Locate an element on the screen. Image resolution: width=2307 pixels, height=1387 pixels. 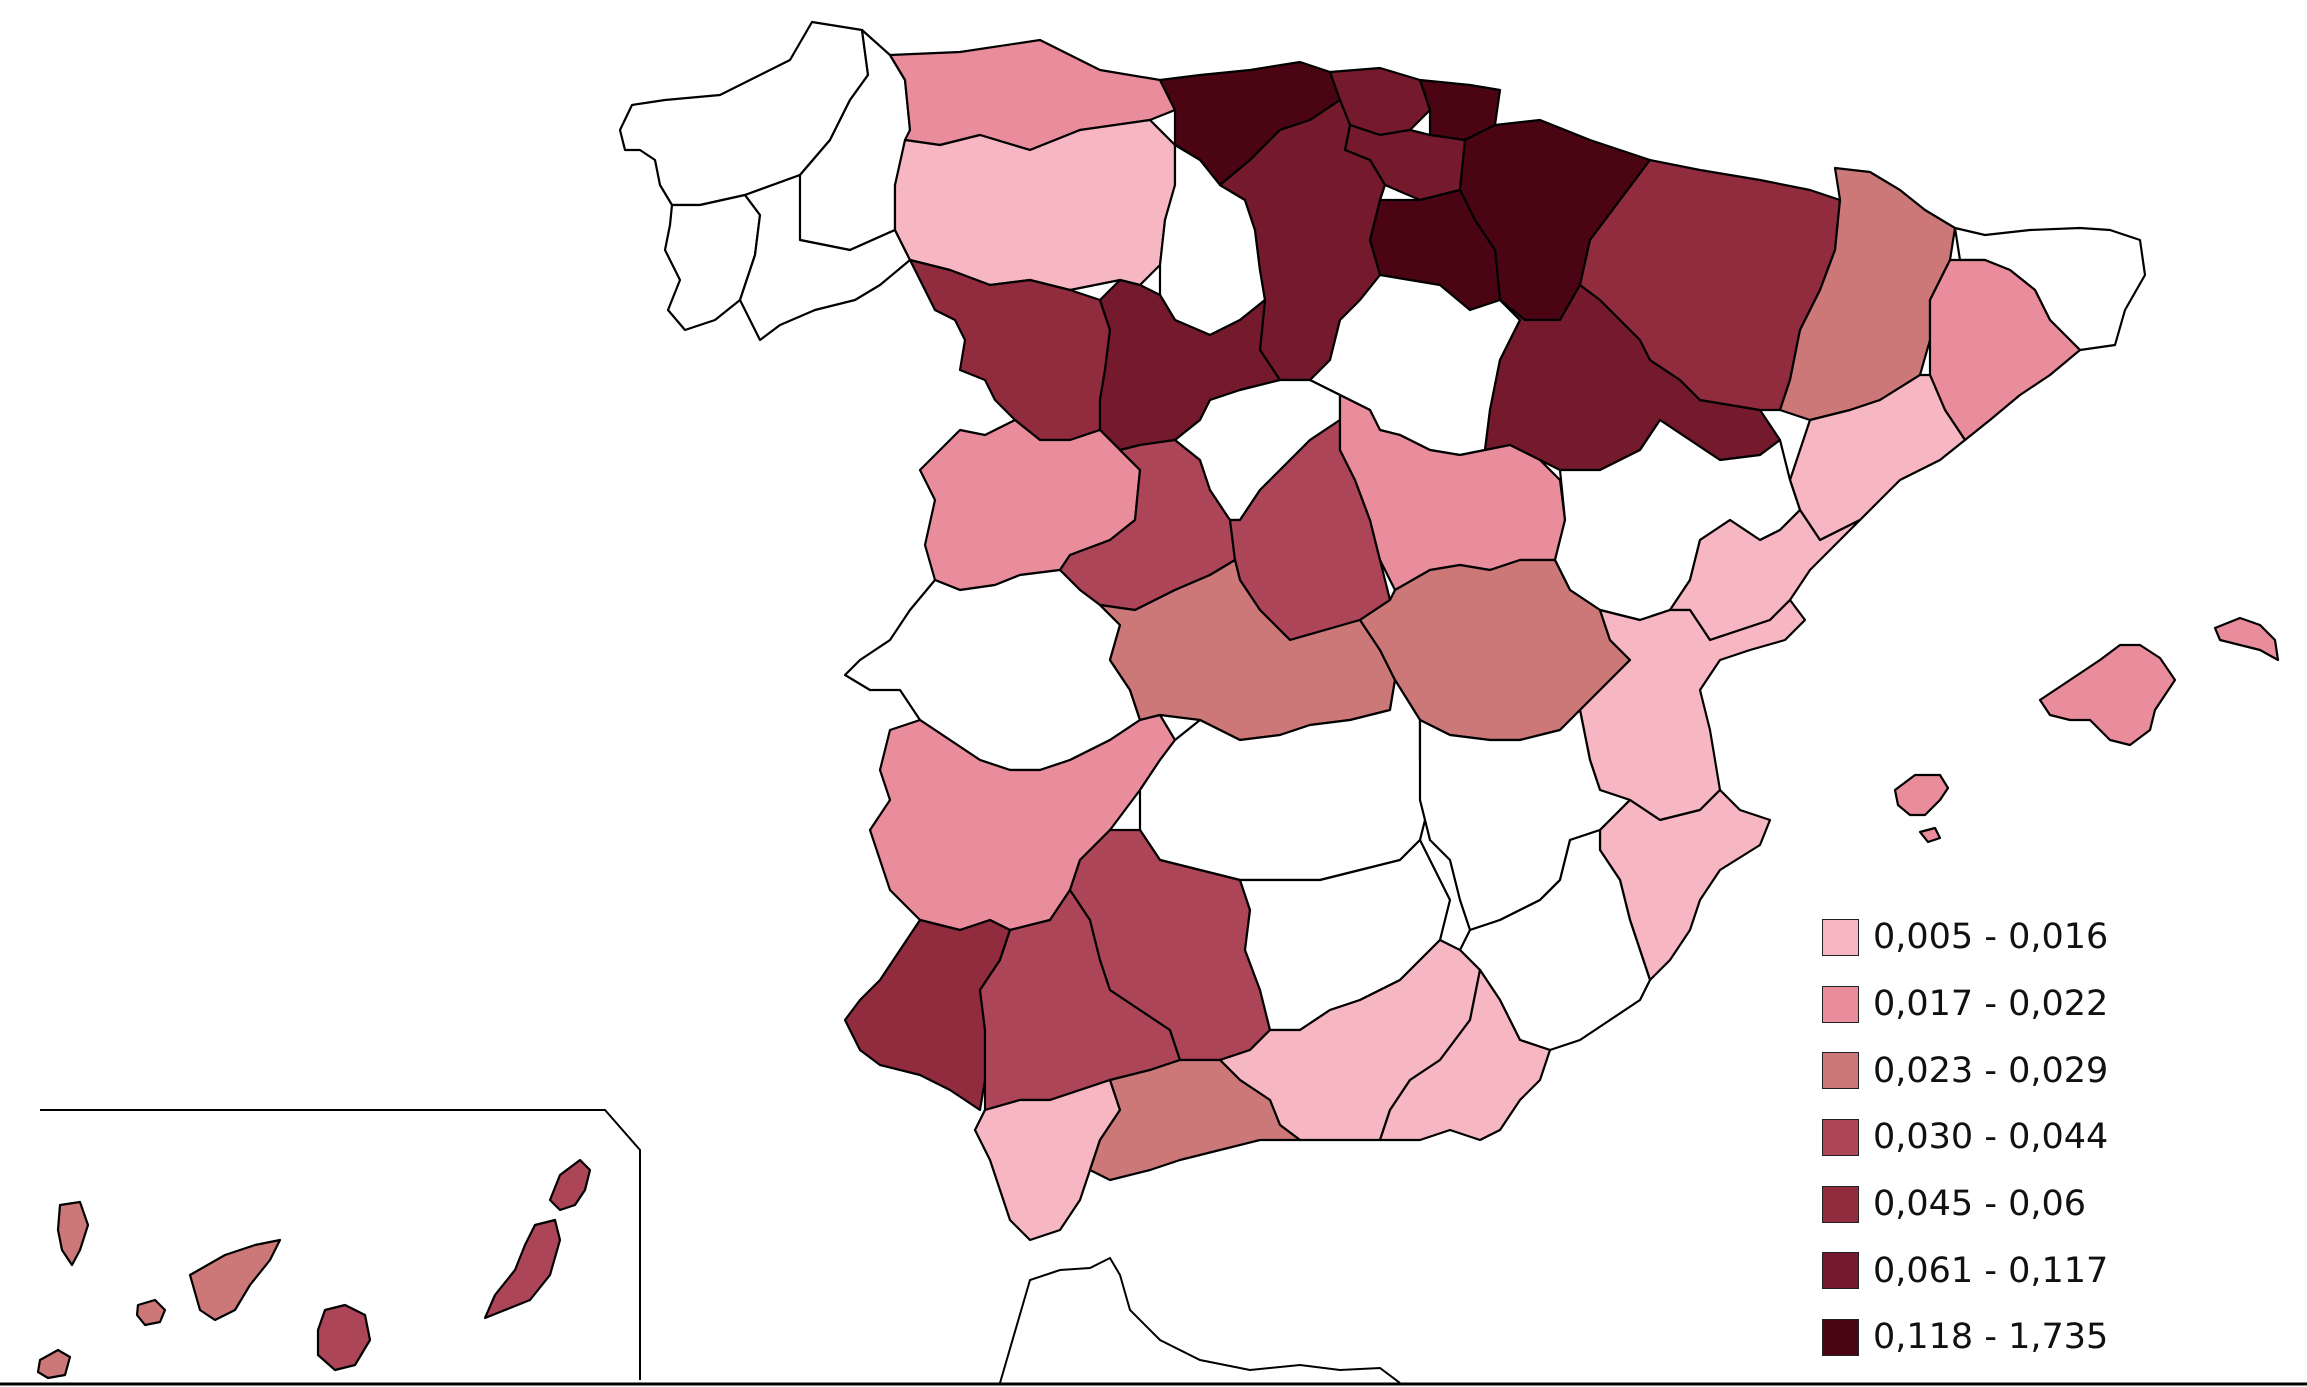
legend-item: 0,017 - 0,022 is located at coordinates (1965, 1004).